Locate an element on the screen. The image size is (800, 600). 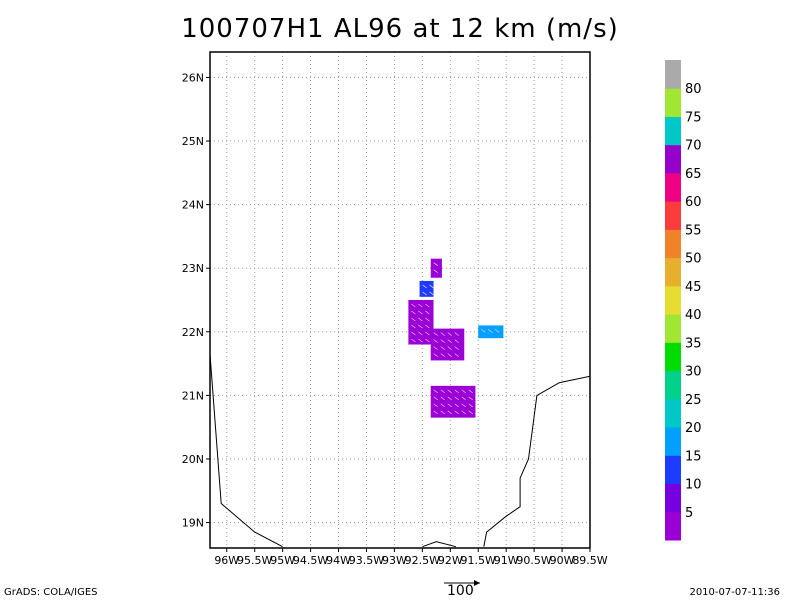
colorbar-label: 10 is located at coordinates (693, 485).